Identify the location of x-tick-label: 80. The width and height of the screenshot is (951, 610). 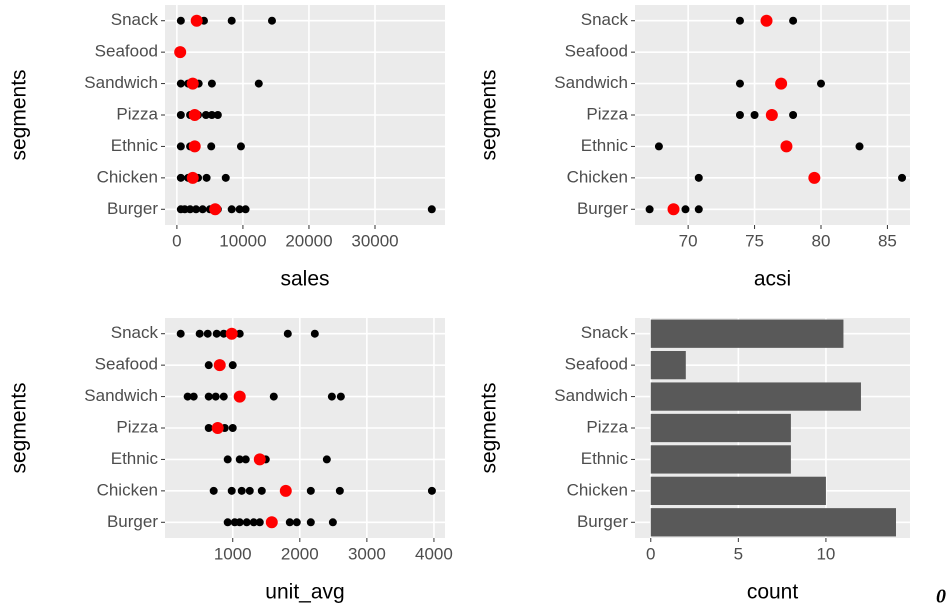
(821, 240).